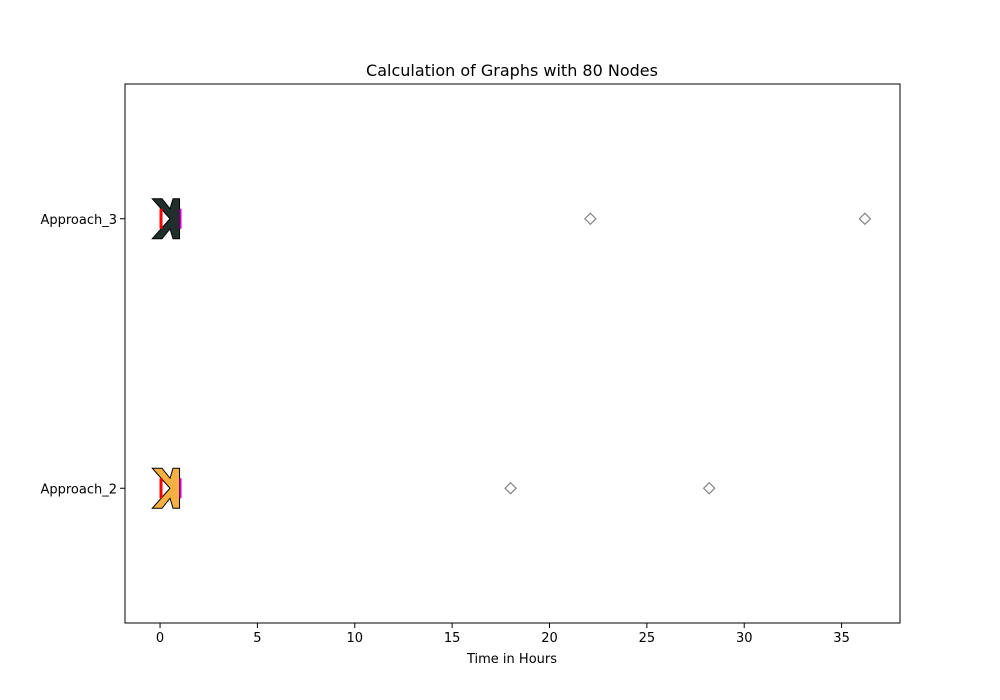 The height and width of the screenshot is (700, 1000). I want to click on x-tick-label: 35, so click(841, 638).